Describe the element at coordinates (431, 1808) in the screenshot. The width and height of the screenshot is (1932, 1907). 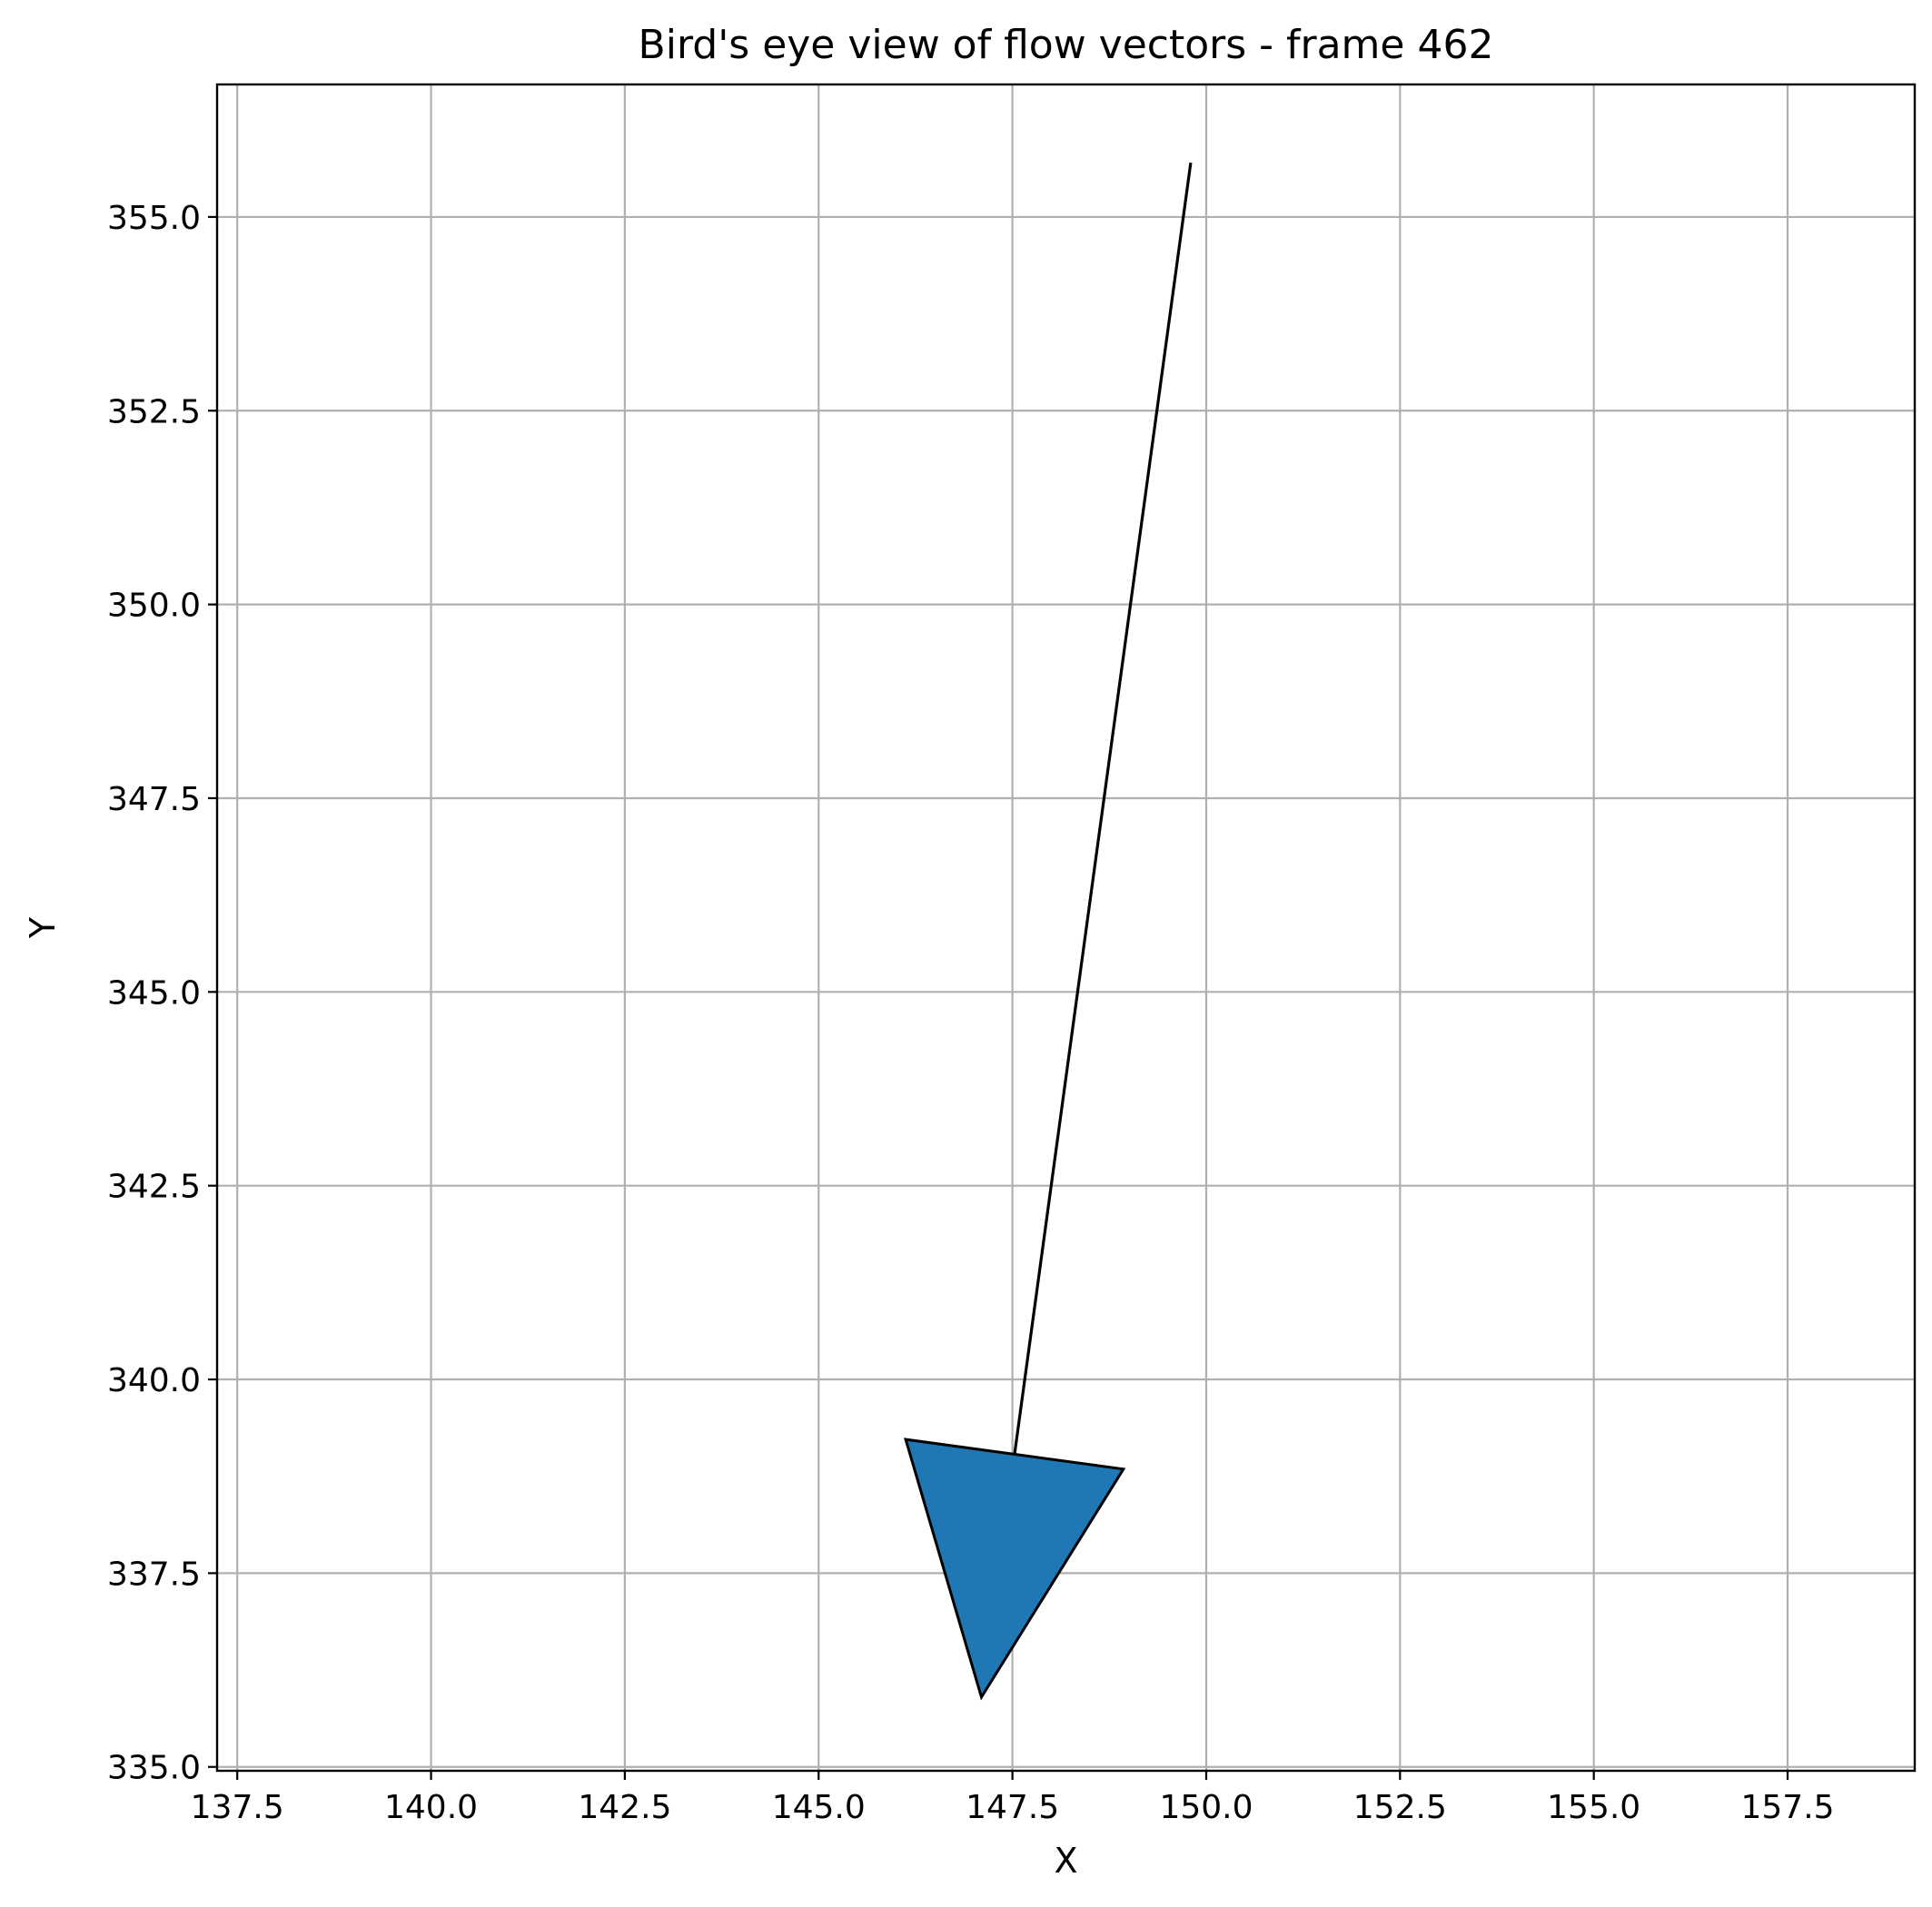
I see `x-tick-label: 140.0` at that location.